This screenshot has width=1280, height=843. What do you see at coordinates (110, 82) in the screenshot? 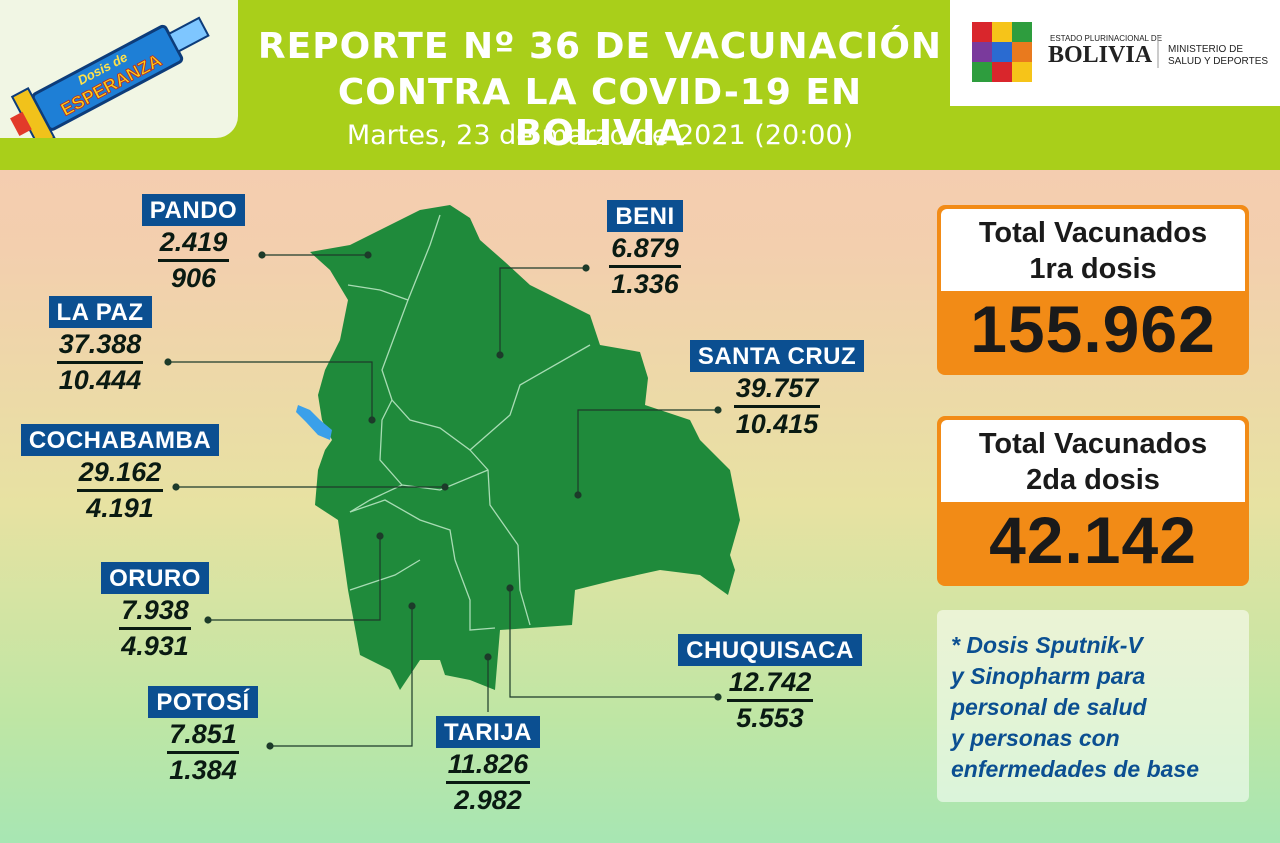
I see `syringe-logo-icon: Dosis de ESPERANZA` at bounding box center [110, 82].